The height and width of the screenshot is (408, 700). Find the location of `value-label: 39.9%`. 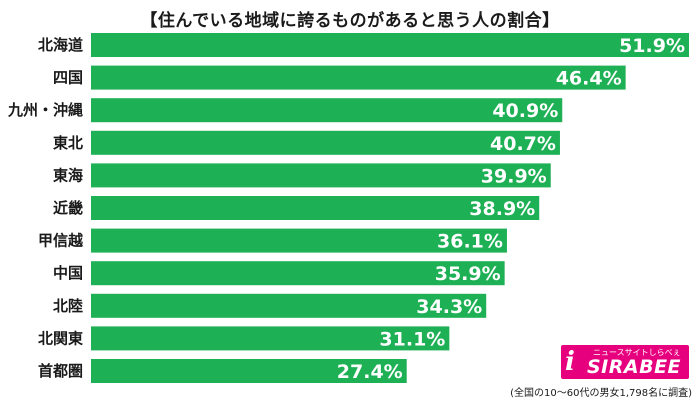

value-label: 39.9% is located at coordinates (514, 176).